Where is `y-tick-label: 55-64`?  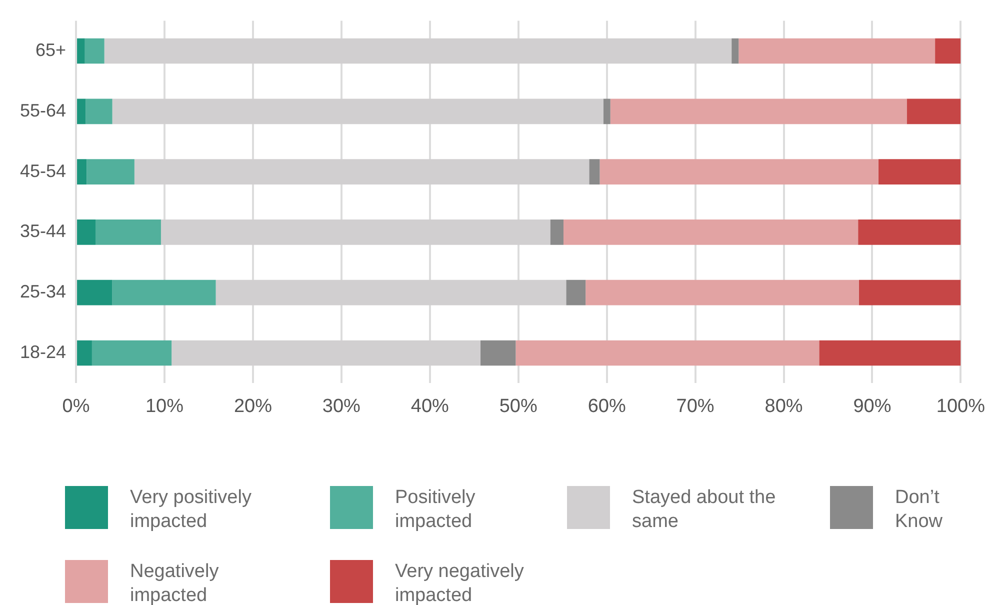 y-tick-label: 55-64 is located at coordinates (43, 110).